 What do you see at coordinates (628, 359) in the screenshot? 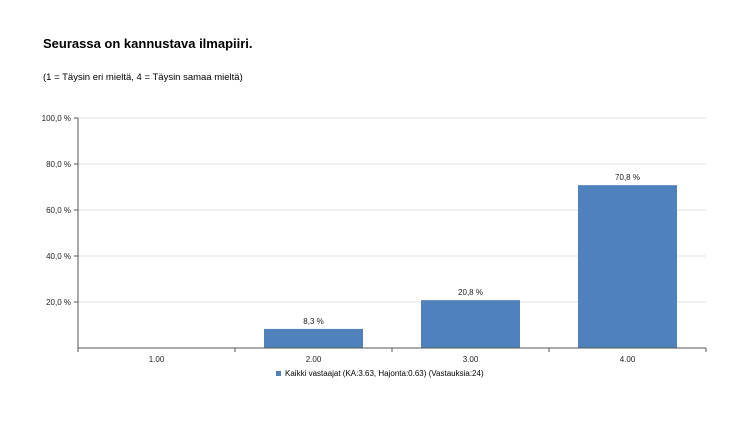
I see `x-tick-label: 4.00` at bounding box center [628, 359].